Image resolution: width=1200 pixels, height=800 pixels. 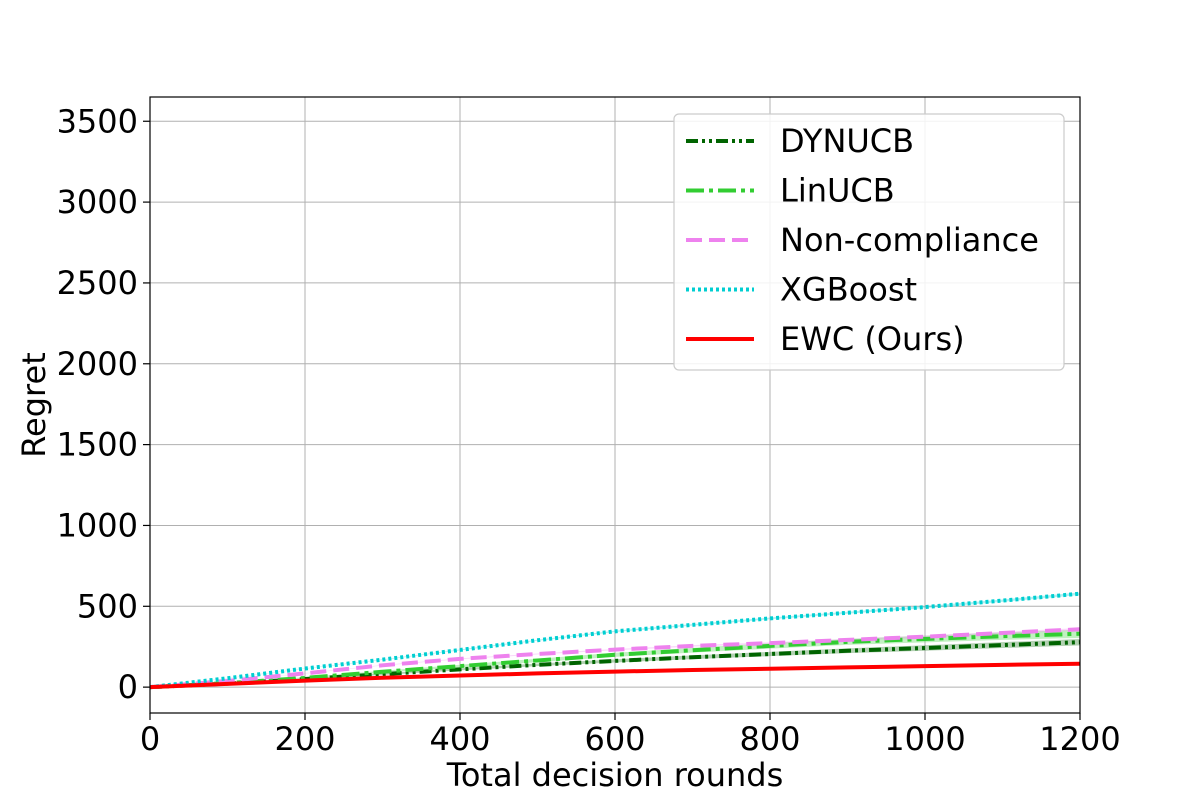 I want to click on y-tick-label: 3500, so click(x=97, y=121).